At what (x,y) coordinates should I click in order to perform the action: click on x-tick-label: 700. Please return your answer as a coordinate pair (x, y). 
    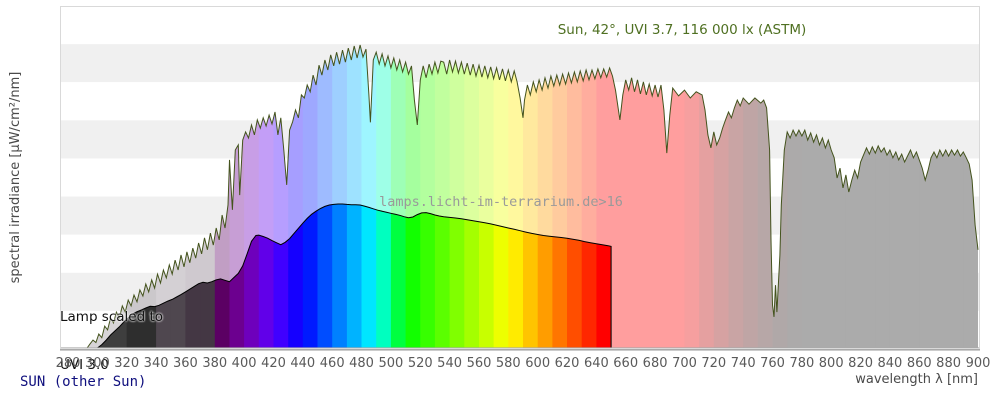
    Looking at the image, I should click on (684, 363).